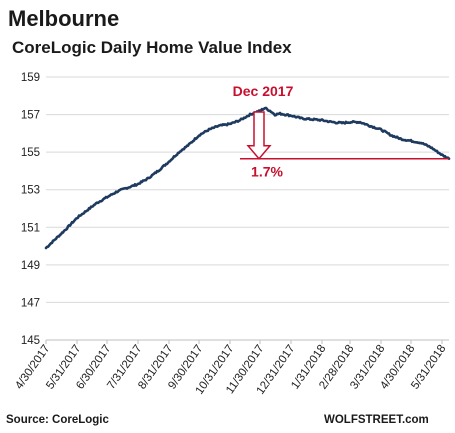 This screenshot has height=433, width=455. What do you see at coordinates (30, 78) in the screenshot?
I see `y-tick-label: 159` at bounding box center [30, 78].